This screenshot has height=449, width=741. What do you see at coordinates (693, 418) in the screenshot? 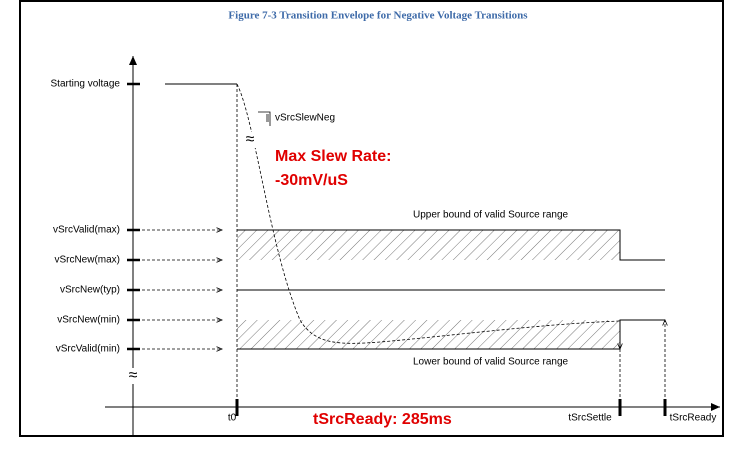
I see `x-label: tSrcReady` at bounding box center [693, 418].